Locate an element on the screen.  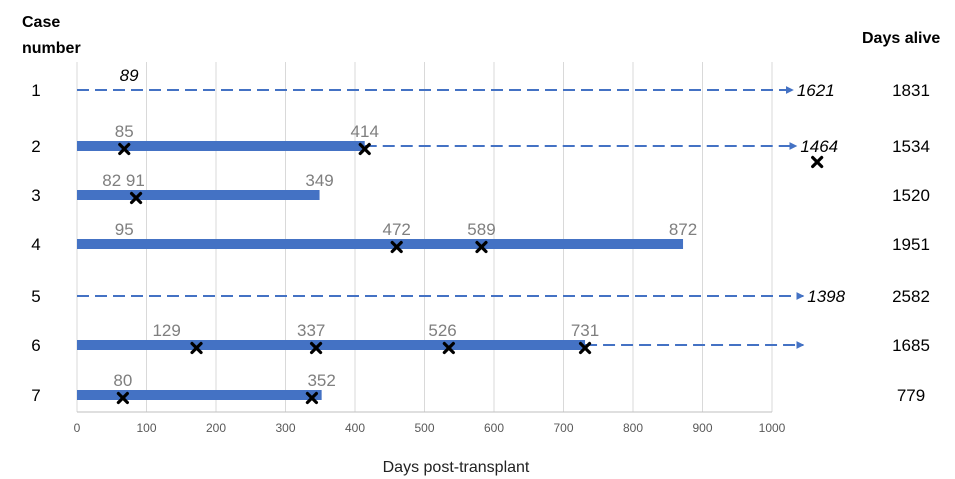
case-number: 7 is located at coordinates (35, 395).